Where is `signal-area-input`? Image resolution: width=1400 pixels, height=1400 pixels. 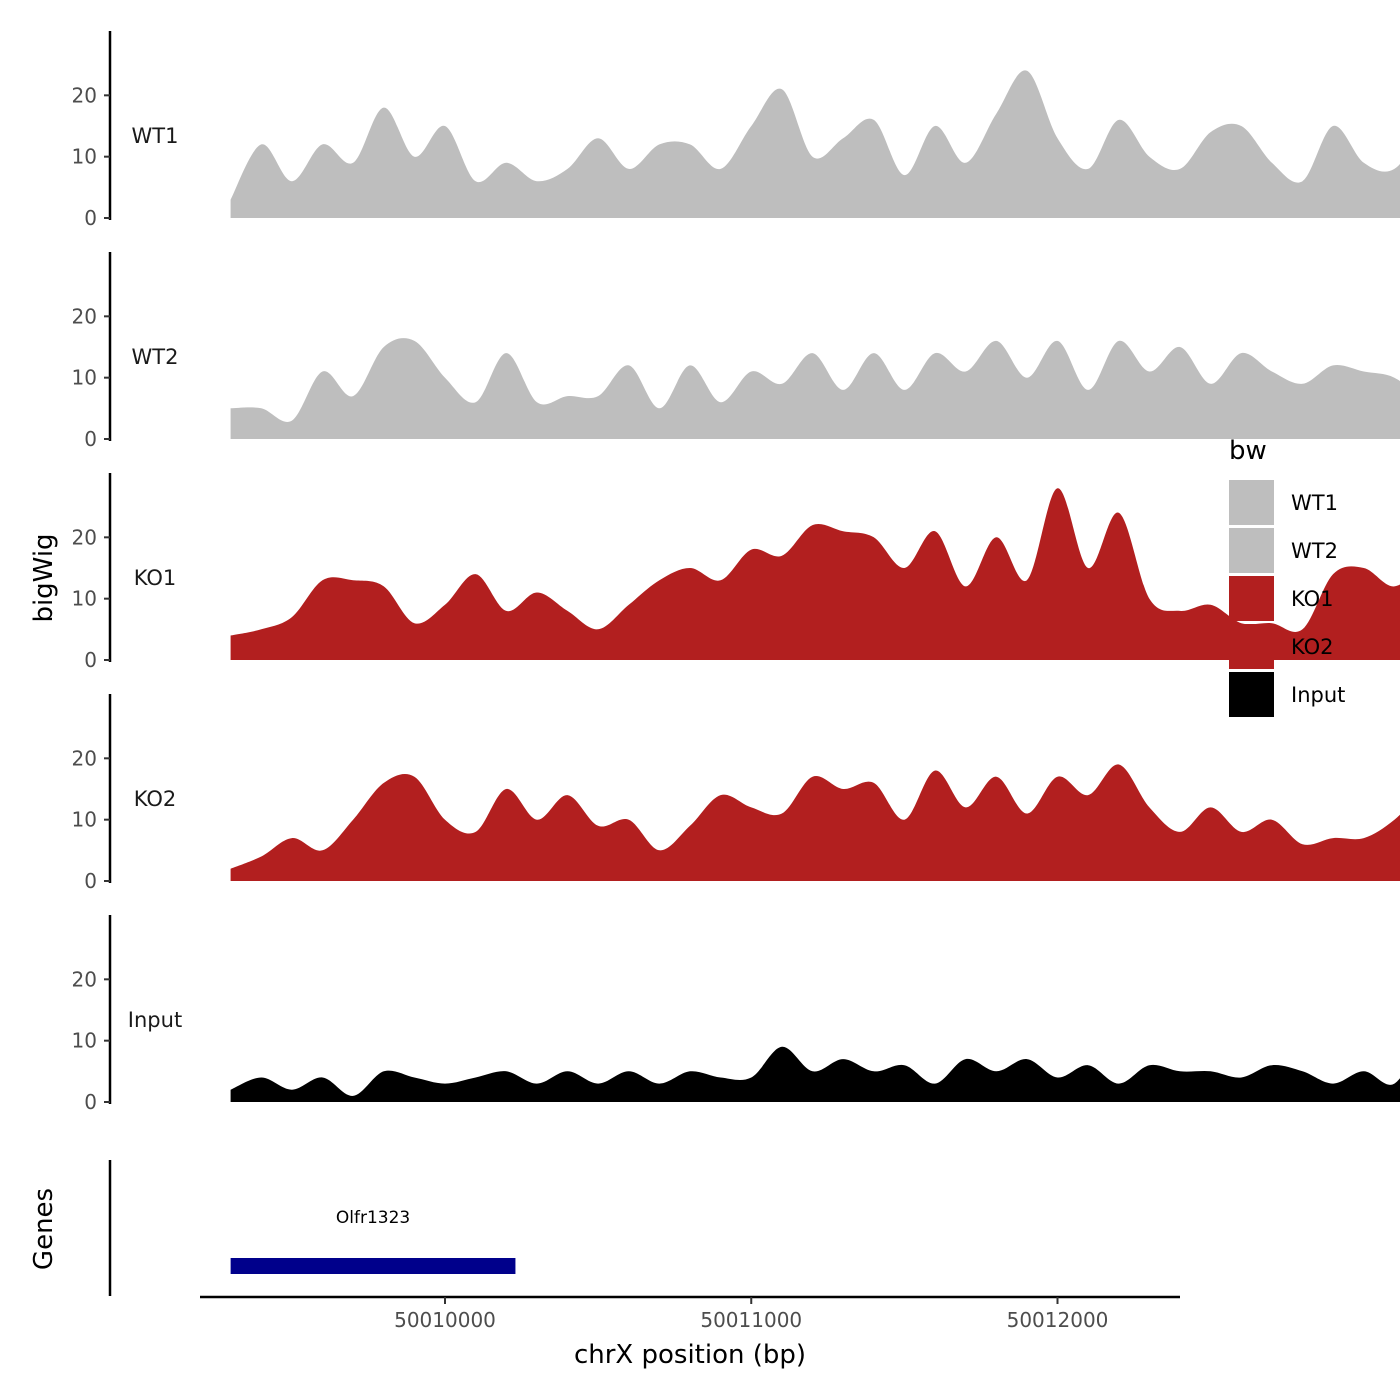
signal-area-input is located at coordinates (815, 1074).